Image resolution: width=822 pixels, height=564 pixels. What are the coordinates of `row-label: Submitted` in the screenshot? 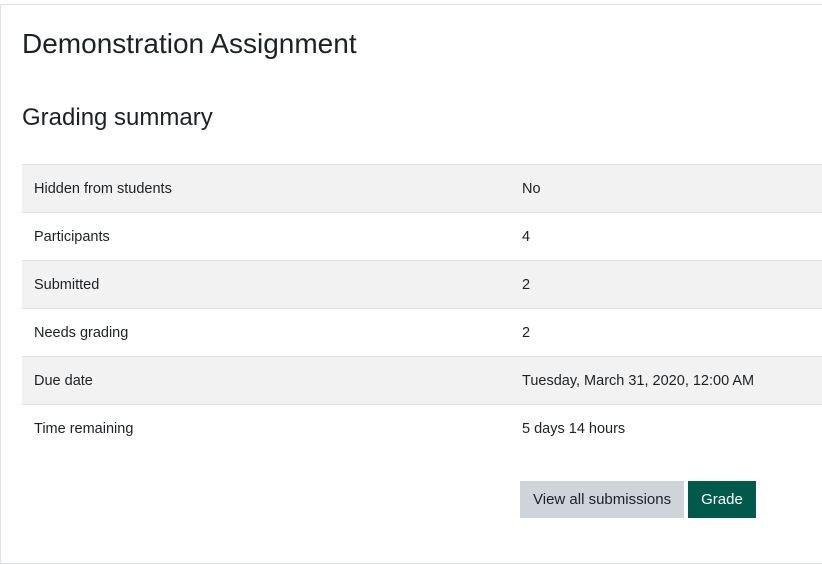 It's located at (266, 284).